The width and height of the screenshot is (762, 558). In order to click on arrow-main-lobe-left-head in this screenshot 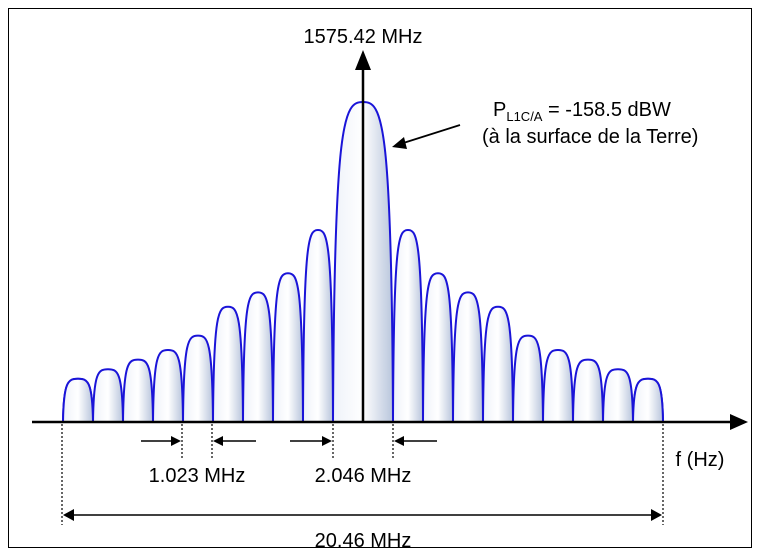, I will do `click(327, 441)`.